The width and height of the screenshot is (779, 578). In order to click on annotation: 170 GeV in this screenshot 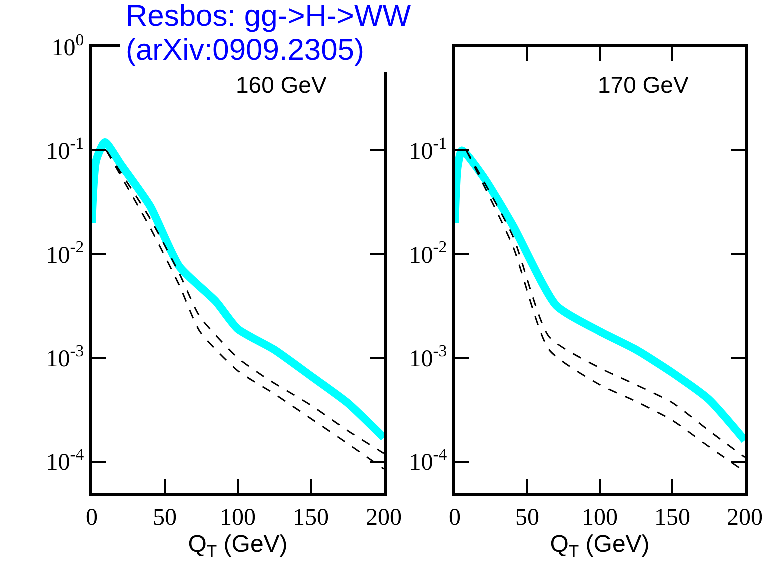, I will do `click(644, 85)`.